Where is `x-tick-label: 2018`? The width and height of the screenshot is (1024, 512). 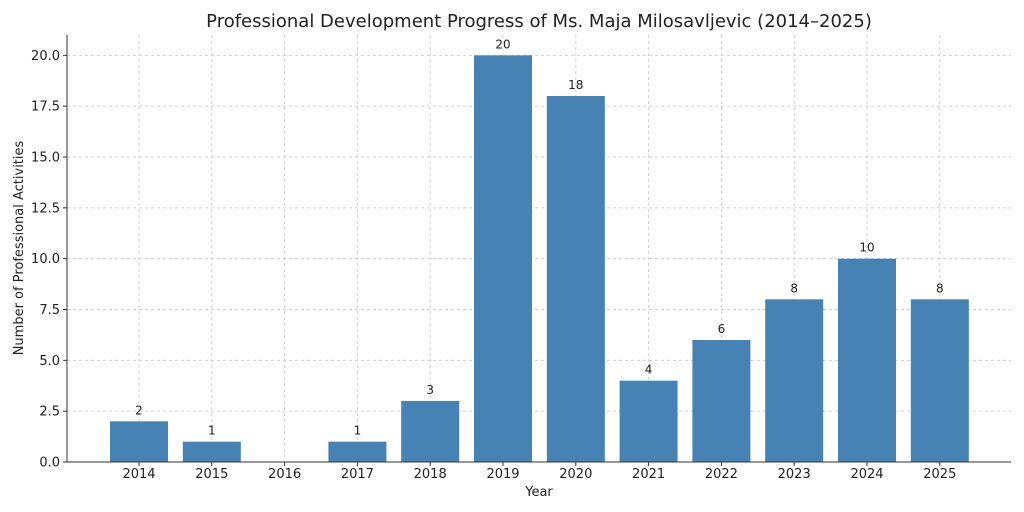
x-tick-label: 2018 is located at coordinates (430, 474).